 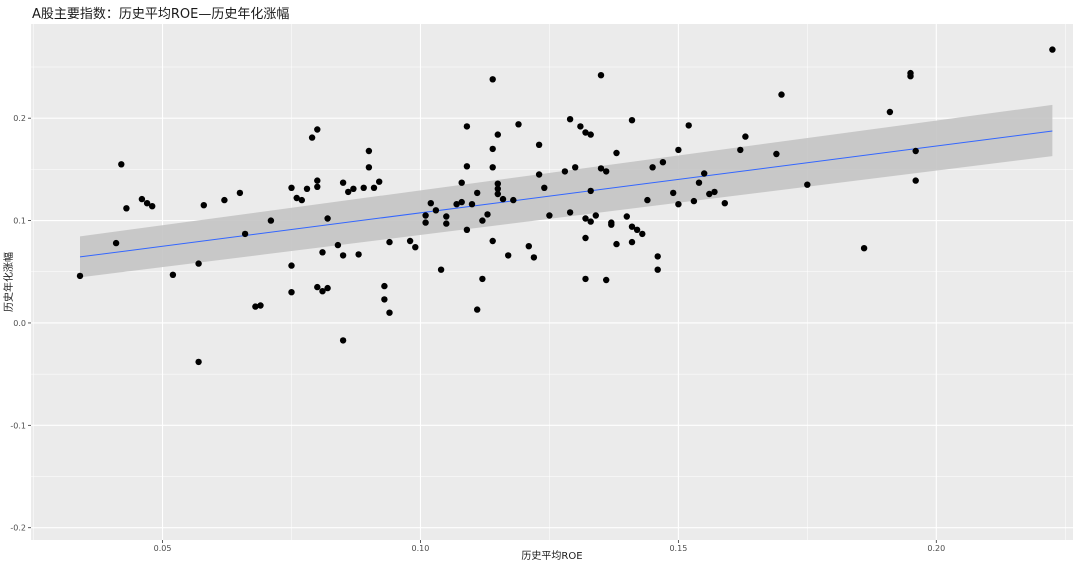 I want to click on x-tick-label-0: 0.05, so click(x=163, y=548).